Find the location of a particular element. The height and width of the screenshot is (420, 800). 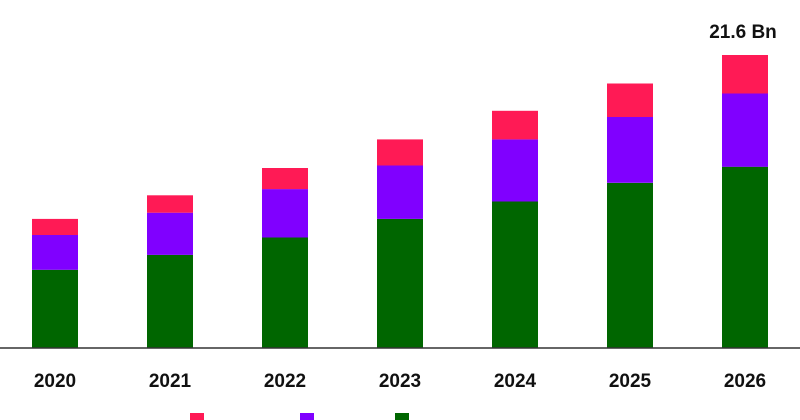

bar-segment-bottom-2021 is located at coordinates (170, 301).